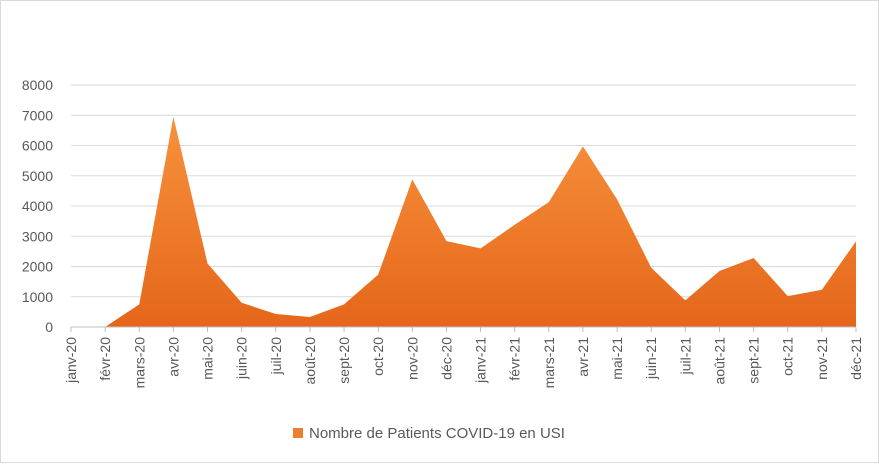  What do you see at coordinates (437, 433) in the screenshot?
I see `legend-label: Nombre de Patients COVID-19 en USI` at bounding box center [437, 433].